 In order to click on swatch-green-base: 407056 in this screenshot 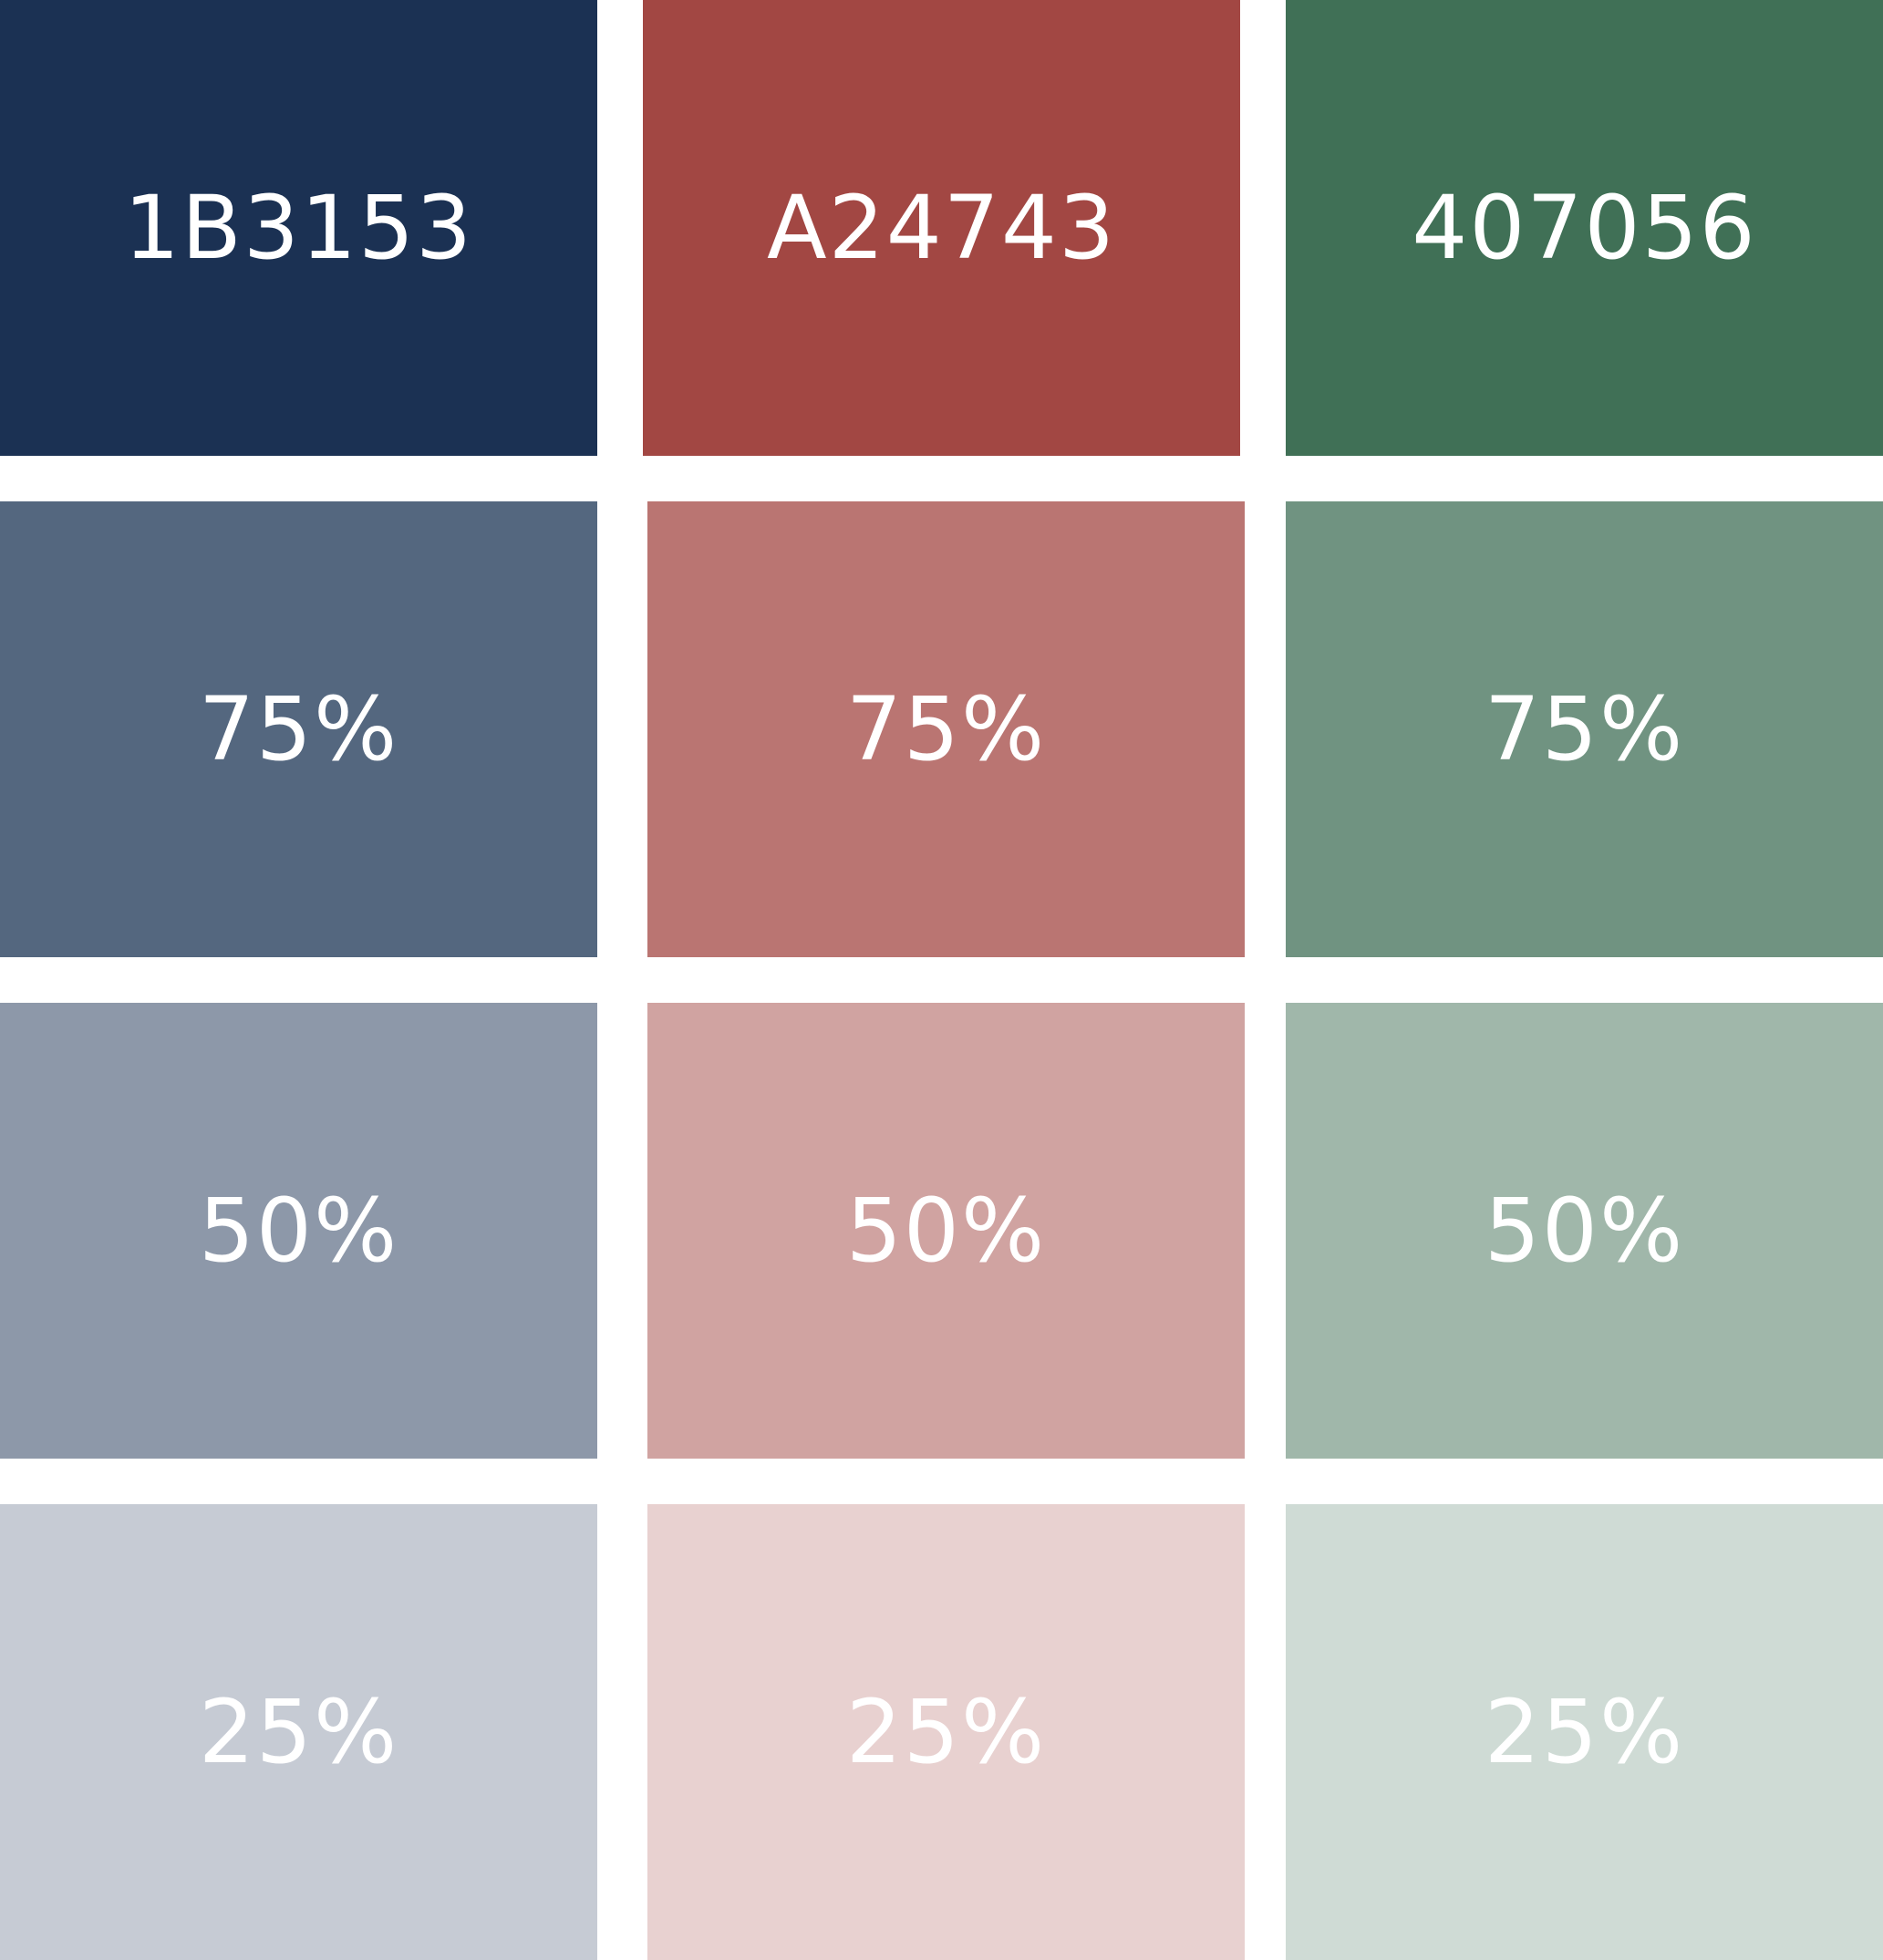, I will do `click(1584, 228)`.